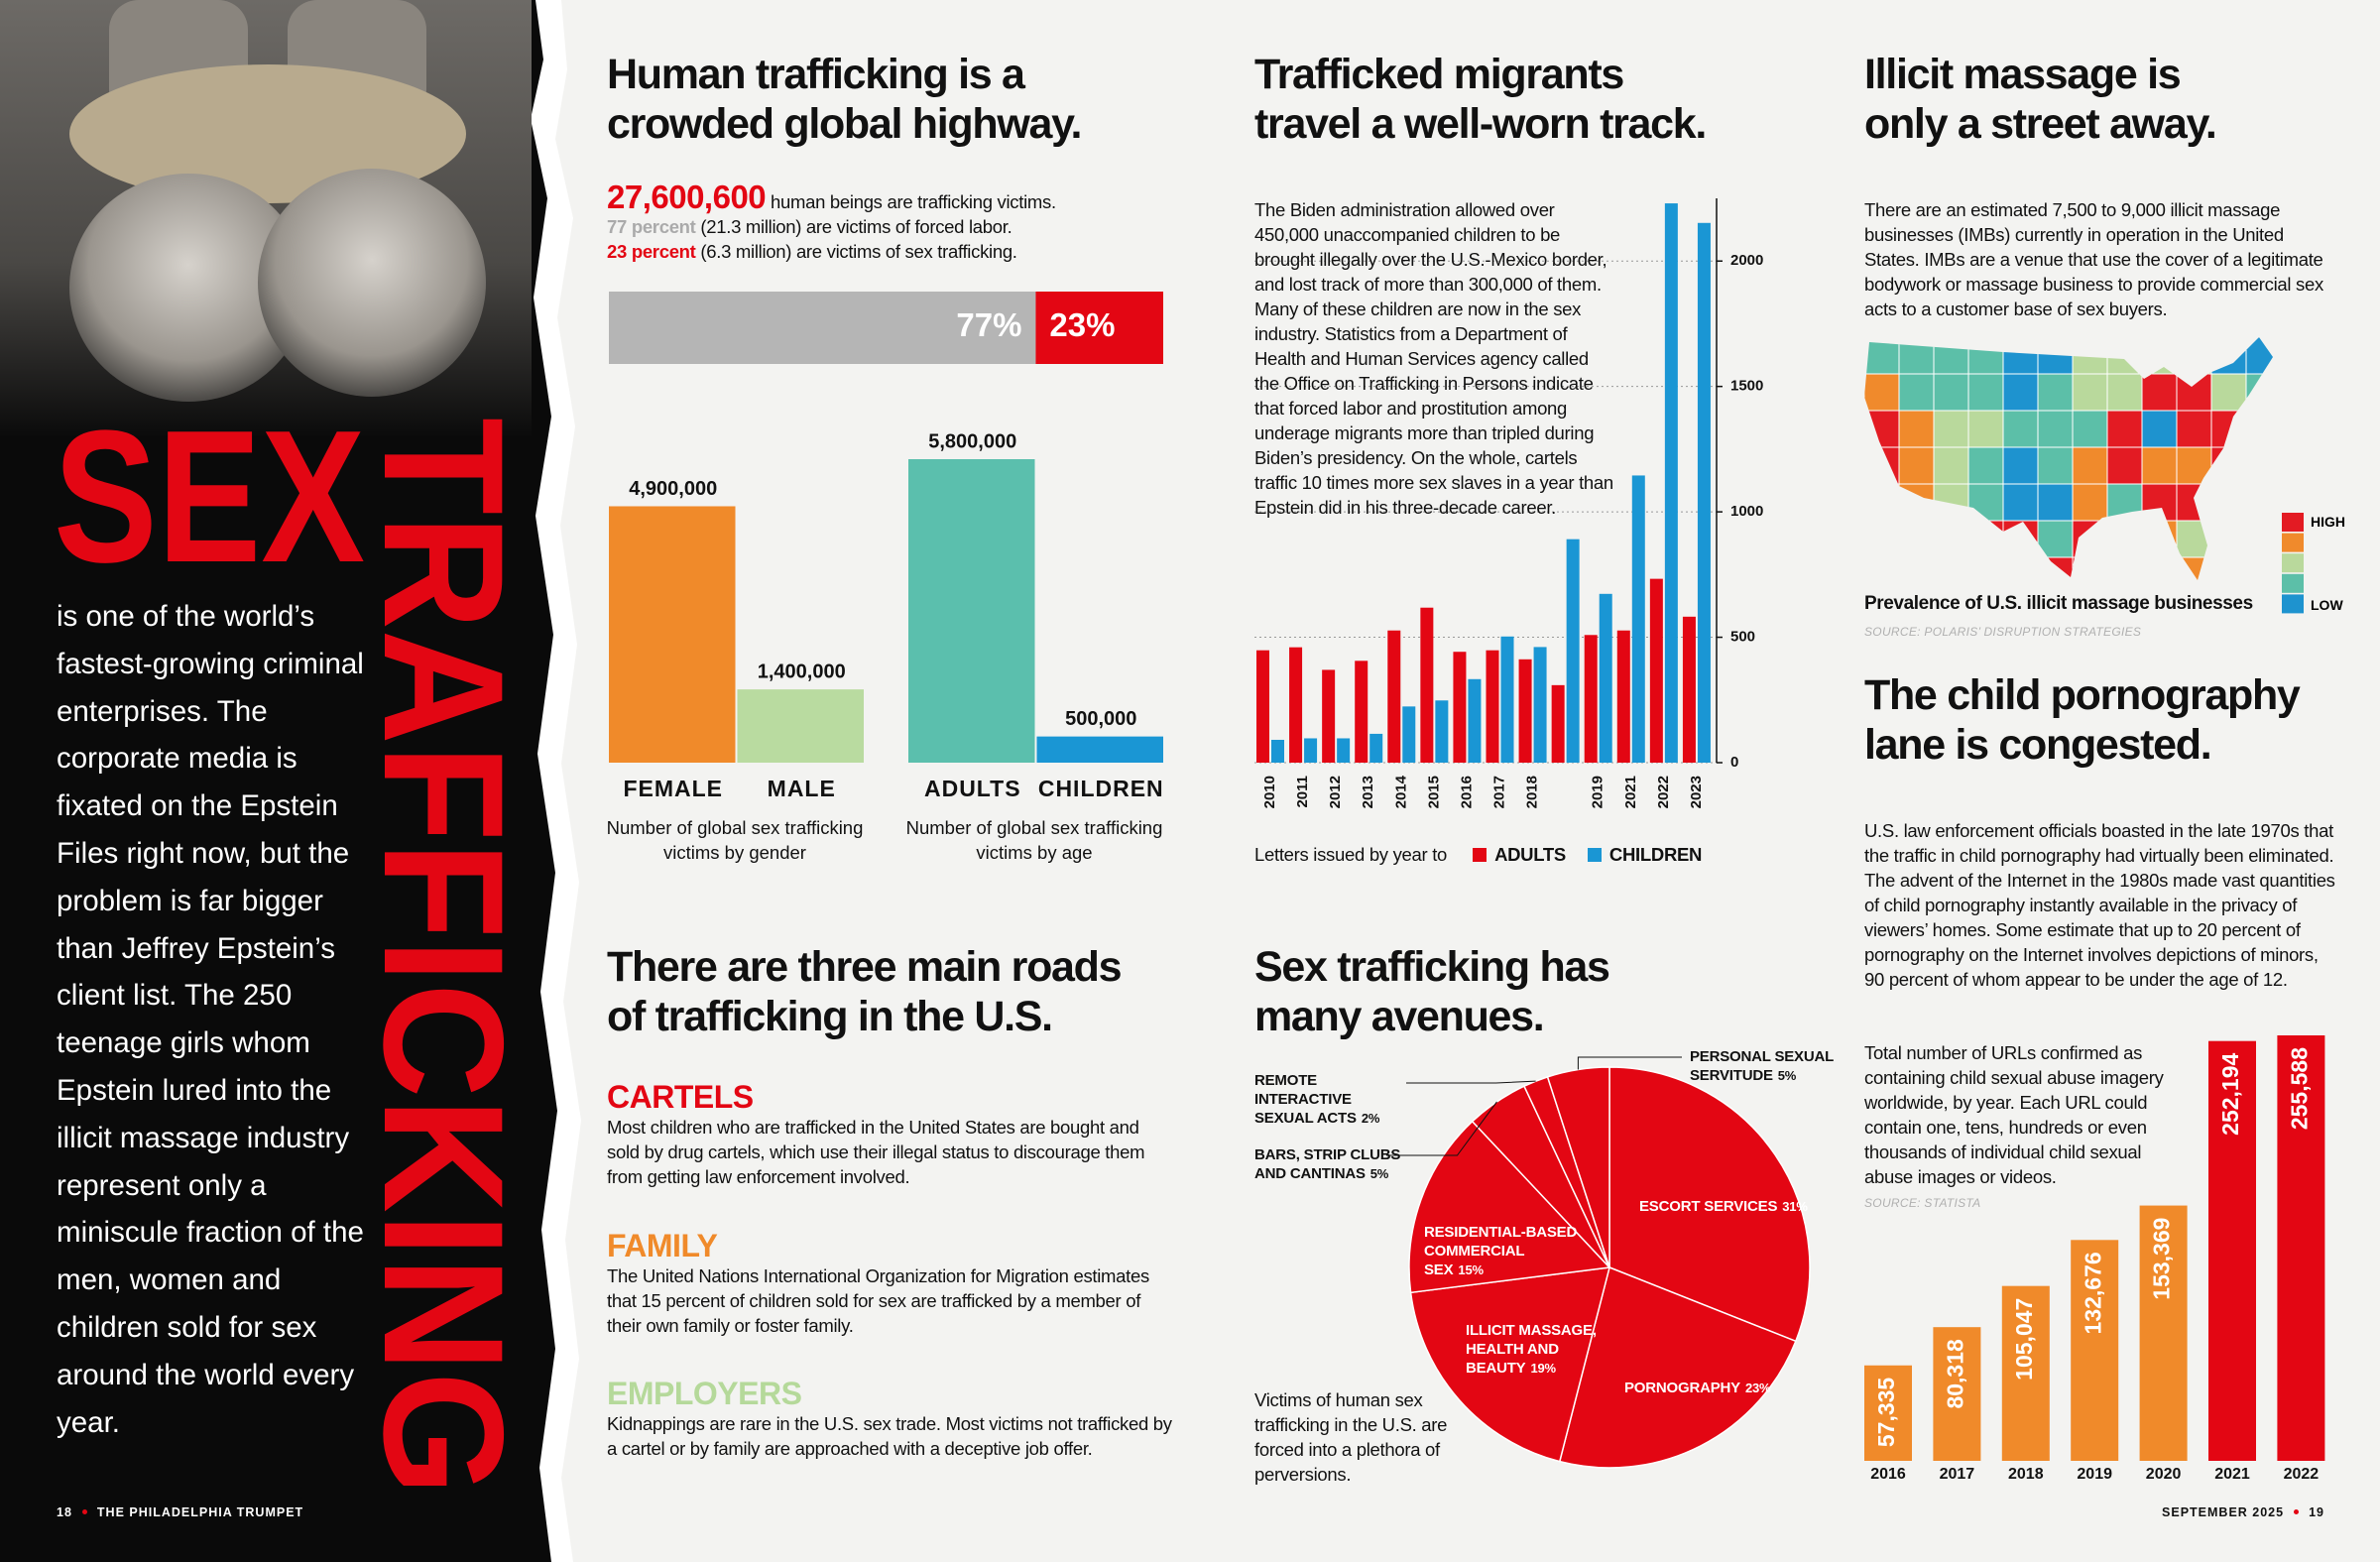 This screenshot has width=2380, height=1562. What do you see at coordinates (972, 788) in the screenshot?
I see `x-tick-label: ADULTS` at bounding box center [972, 788].